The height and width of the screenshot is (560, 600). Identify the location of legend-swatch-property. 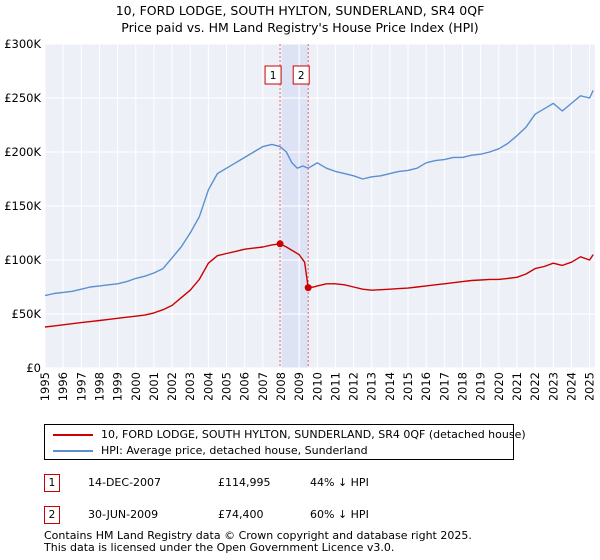
(73, 435).